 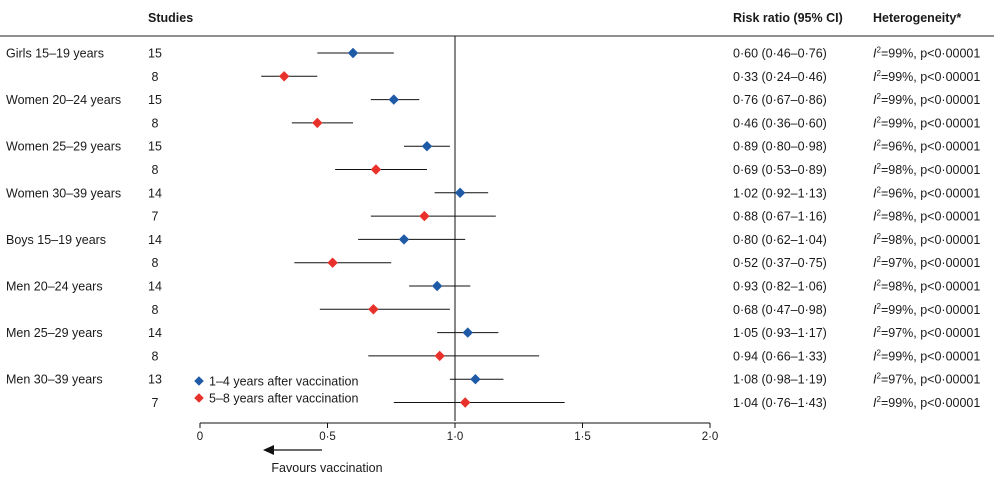 What do you see at coordinates (780, 77) in the screenshot?
I see `risk-ratio-value: 0·33 (0·24–0·46)` at bounding box center [780, 77].